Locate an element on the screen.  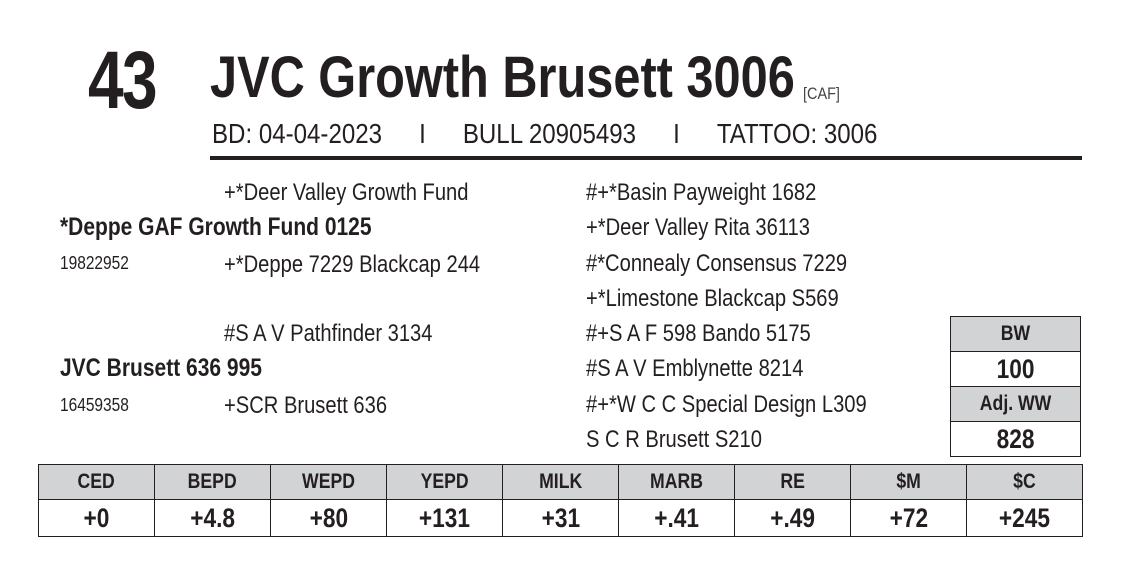
bw-value: 100 is located at coordinates (1015, 369).